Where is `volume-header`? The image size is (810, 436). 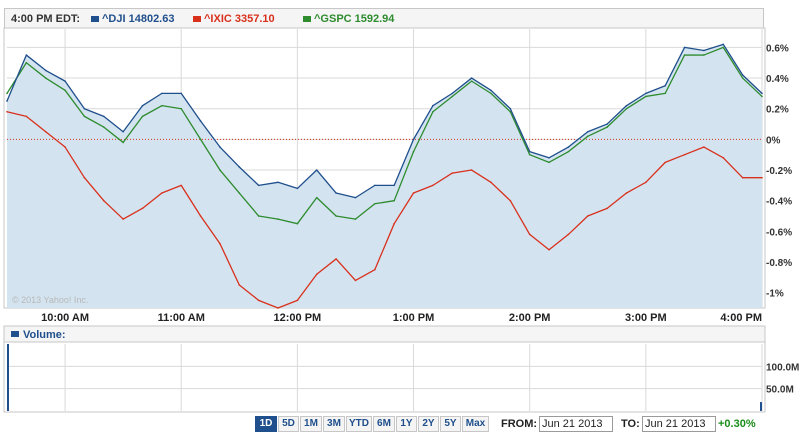 volume-header is located at coordinates (384, 334).